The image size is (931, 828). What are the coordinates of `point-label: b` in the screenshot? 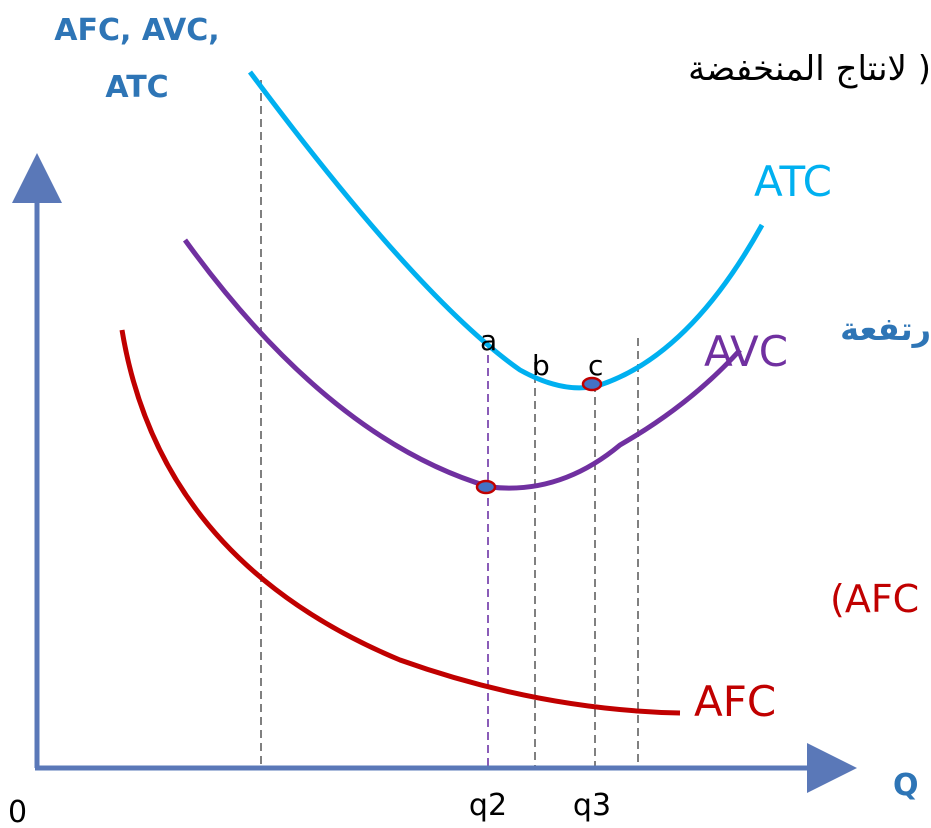 It's located at (541, 365).